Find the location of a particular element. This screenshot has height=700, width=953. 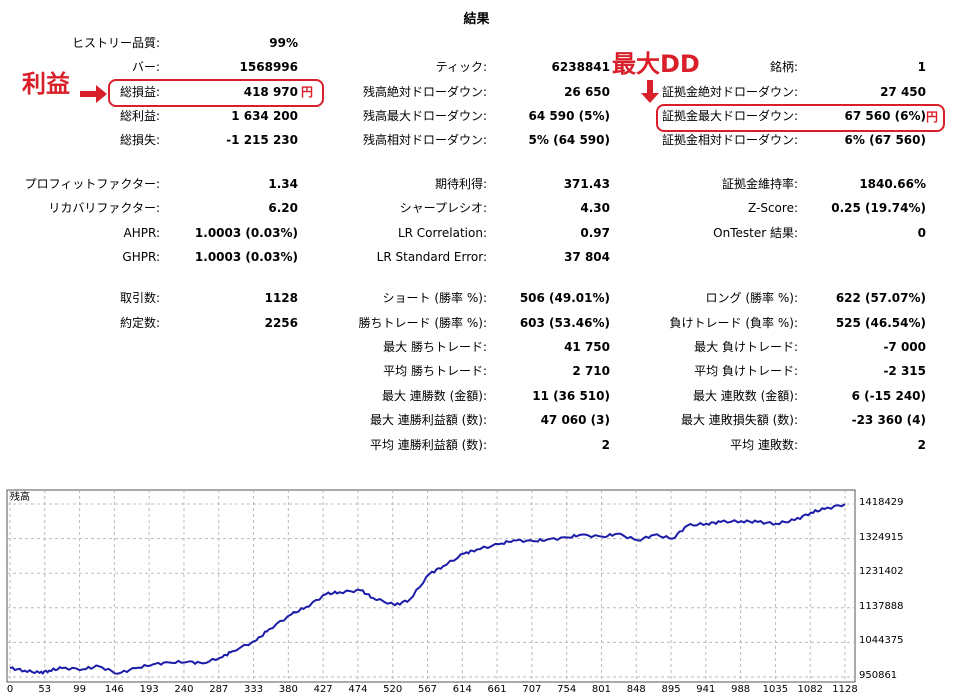

x-tick-label: 848 is located at coordinates (636, 689).